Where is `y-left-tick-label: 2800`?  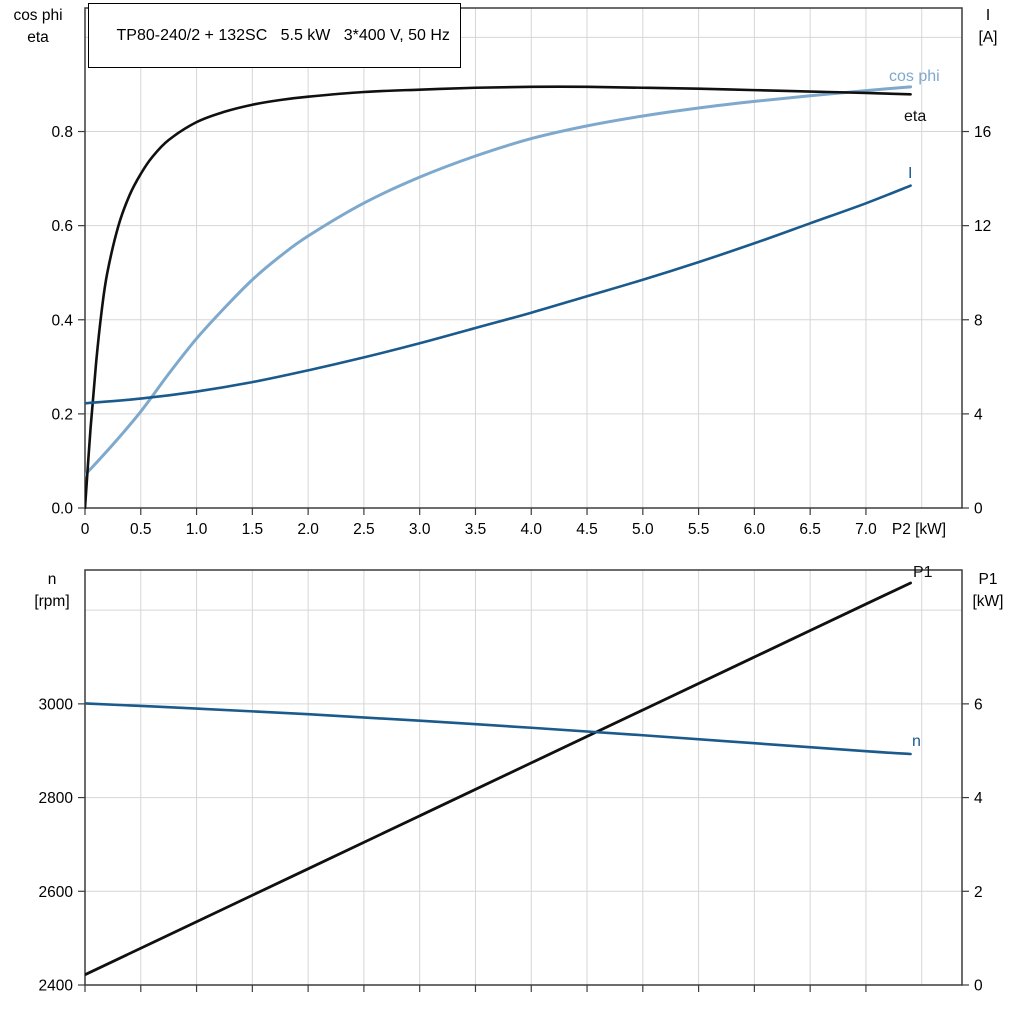
y-left-tick-label: 2800 is located at coordinates (56, 798).